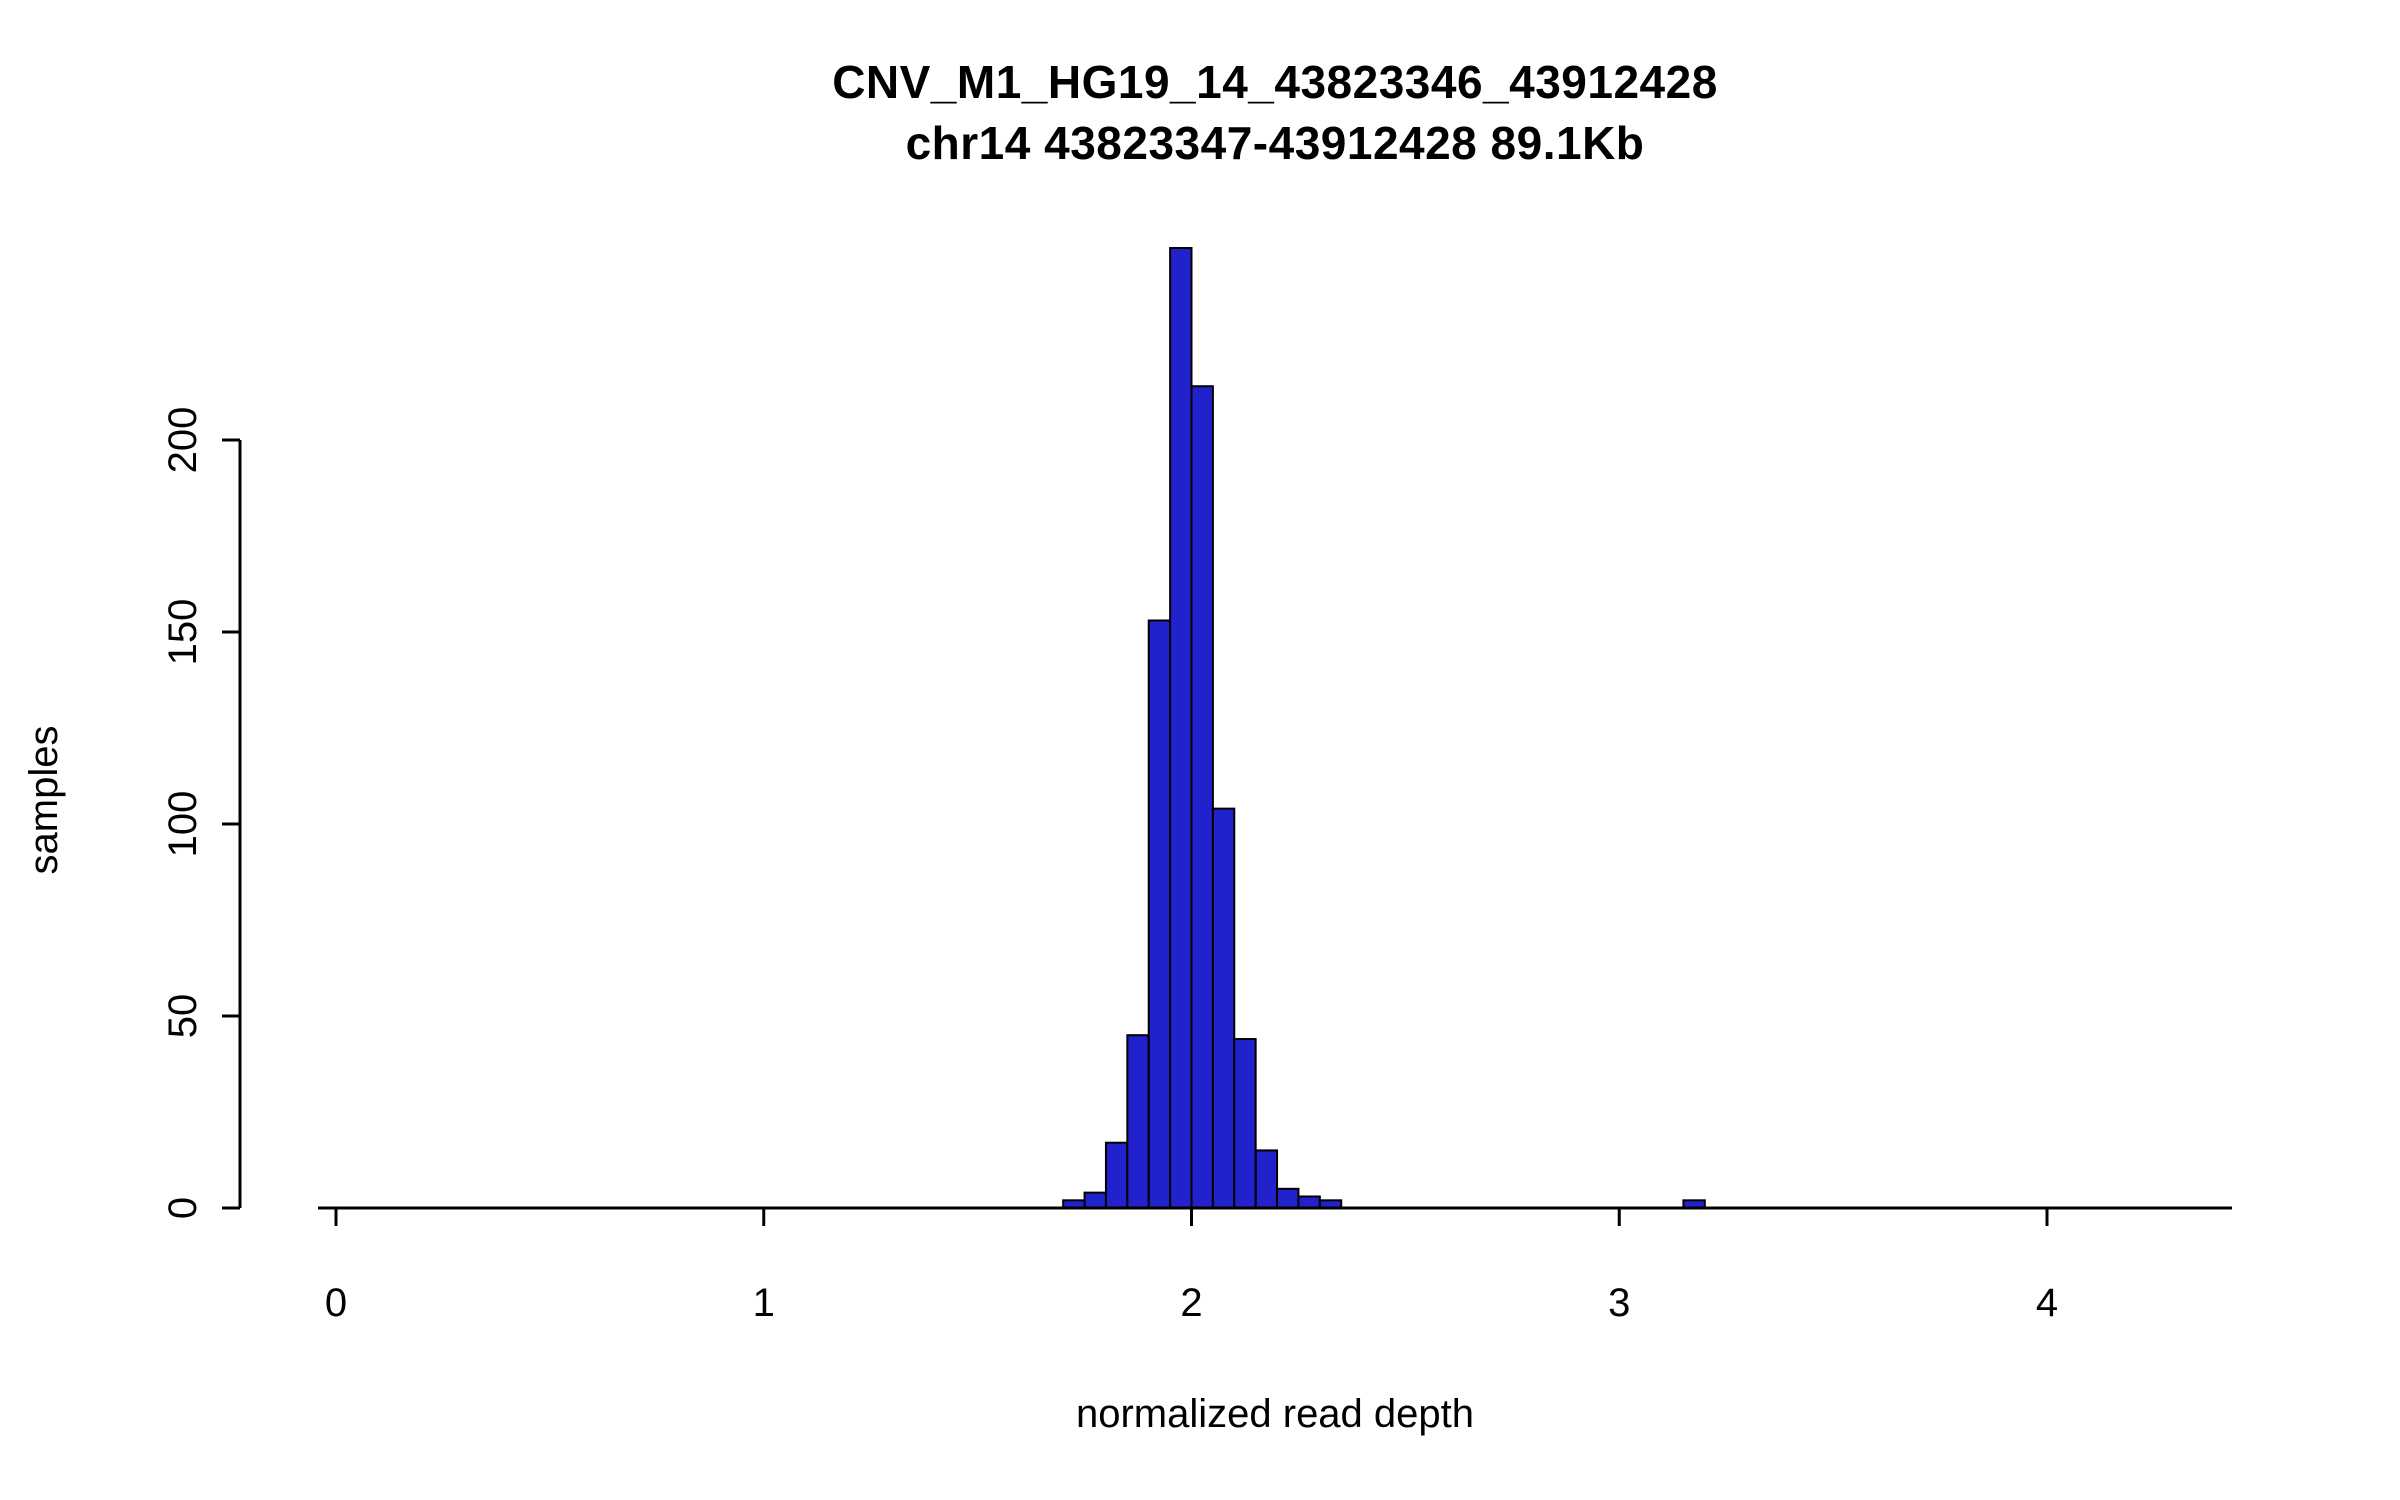  I want to click on y-axis-tick-label: 150, so click(183, 632).